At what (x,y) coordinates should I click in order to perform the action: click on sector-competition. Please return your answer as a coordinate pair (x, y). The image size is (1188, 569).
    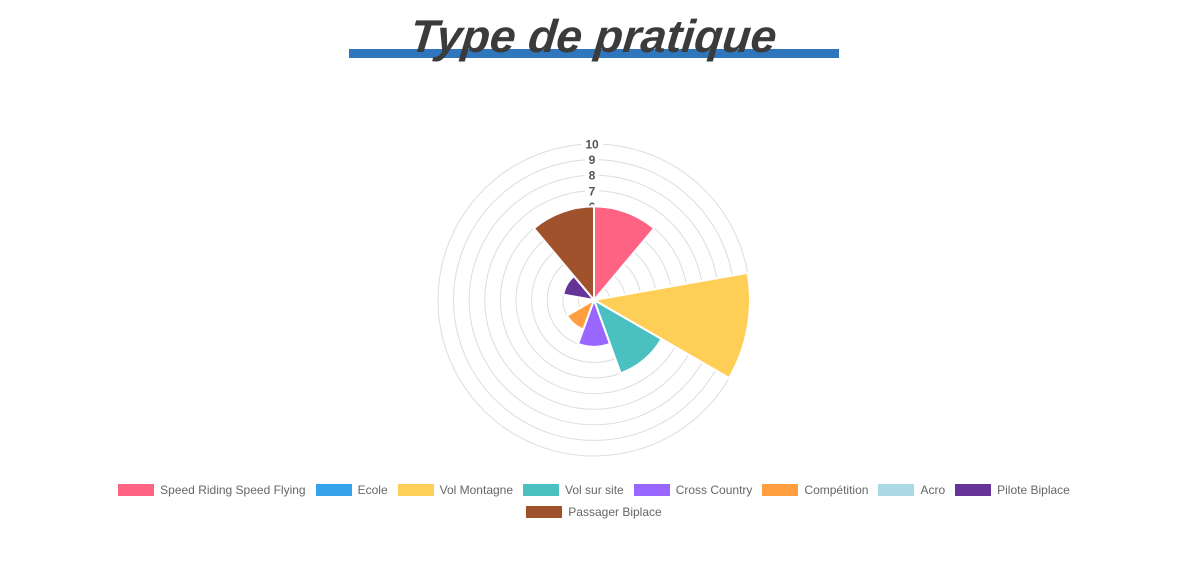
    Looking at the image, I should click on (580, 314).